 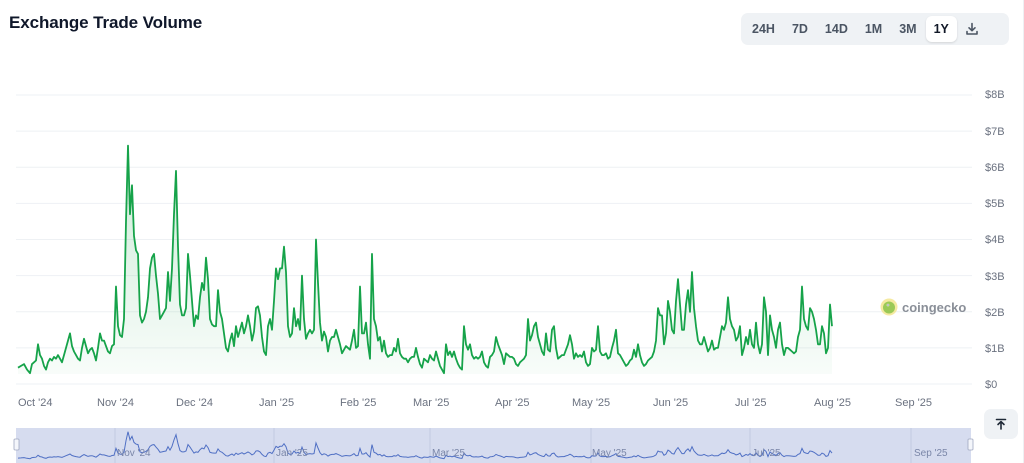 I want to click on x-tick-label: Jul '25, so click(x=751, y=403).